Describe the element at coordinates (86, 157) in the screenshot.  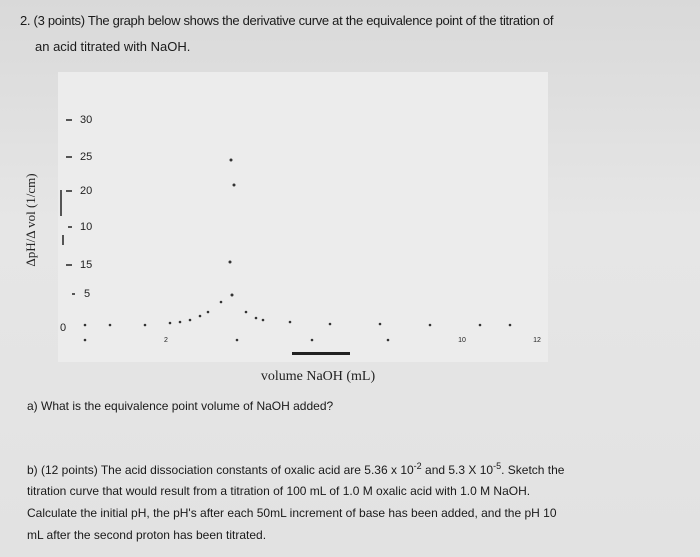
I see `y-label: 25` at that location.